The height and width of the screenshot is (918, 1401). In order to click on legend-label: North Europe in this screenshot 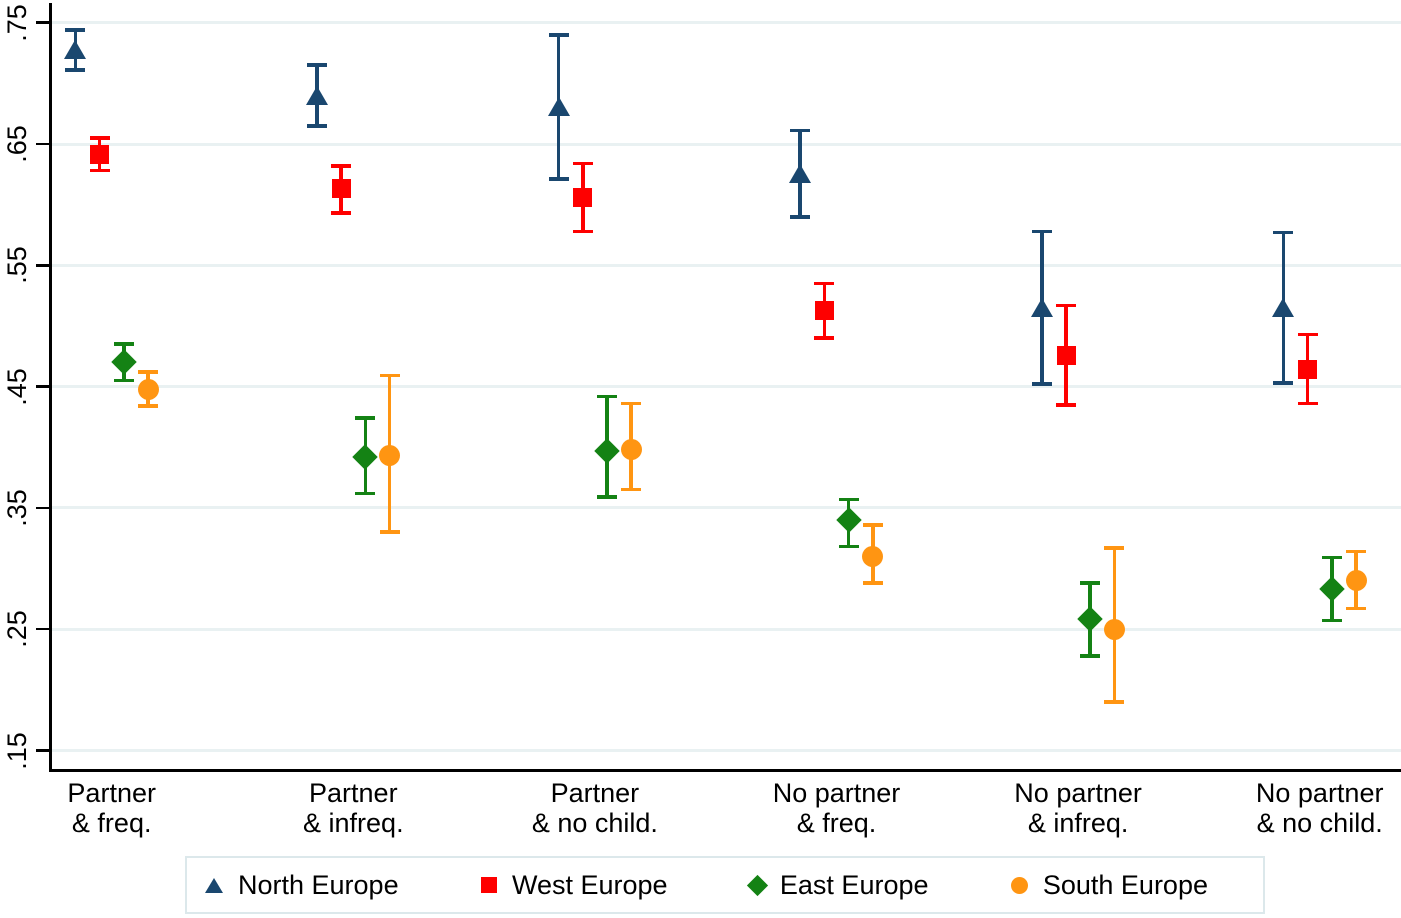, I will do `click(318, 884)`.